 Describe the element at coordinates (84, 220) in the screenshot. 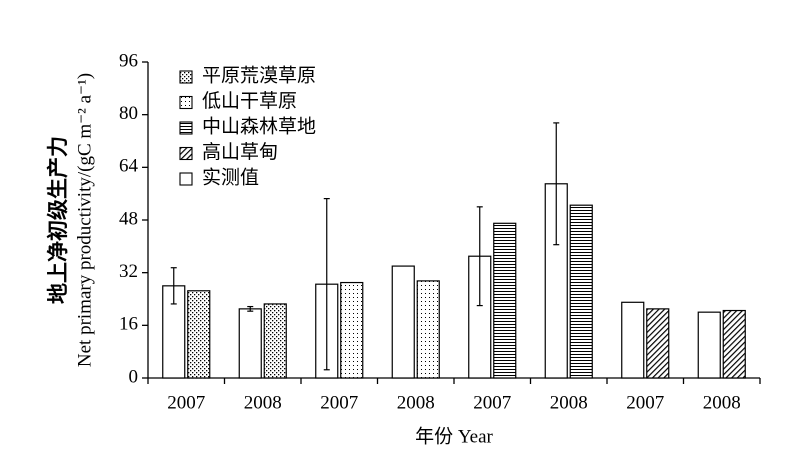

I see `y-axis-label: Net primary productivity/(gC m⁻² a⁻¹)` at that location.